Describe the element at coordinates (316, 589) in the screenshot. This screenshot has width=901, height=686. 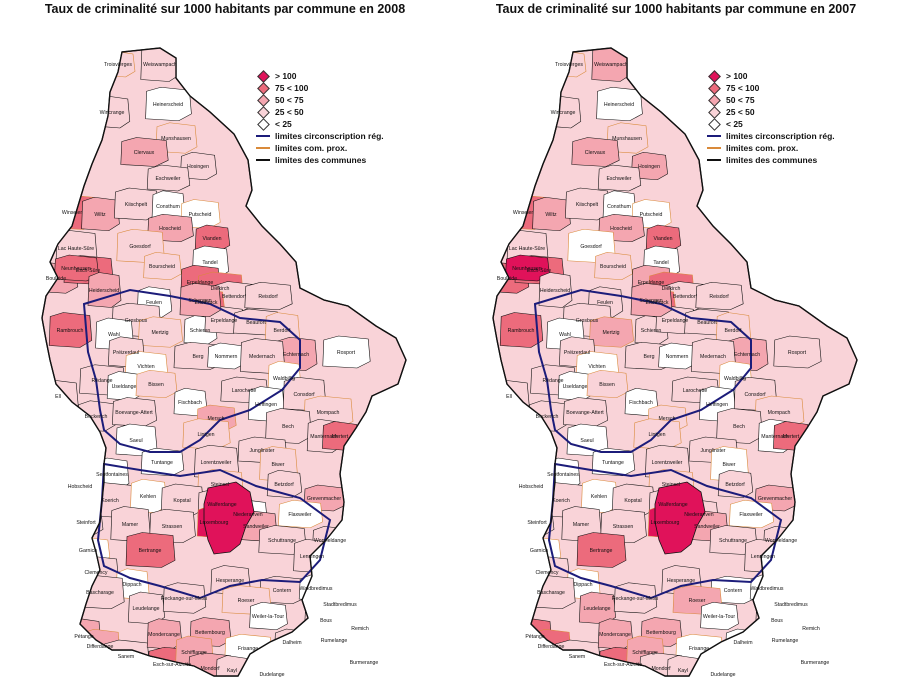
I see `commune-label: Waldbredimus` at that location.